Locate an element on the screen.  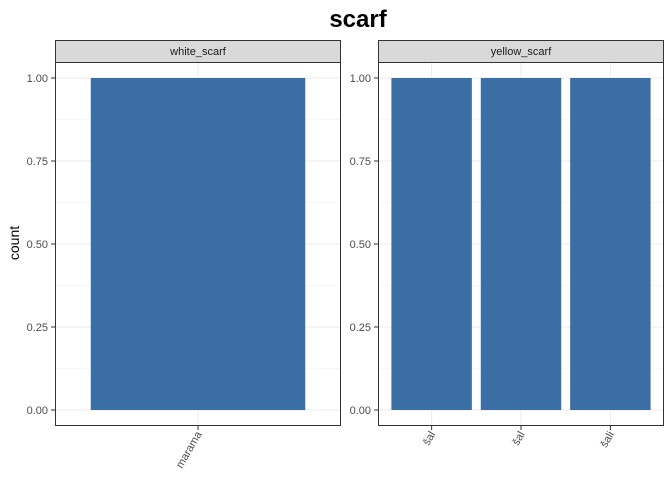
x-tick-label: šali is located at coordinates (607, 440).